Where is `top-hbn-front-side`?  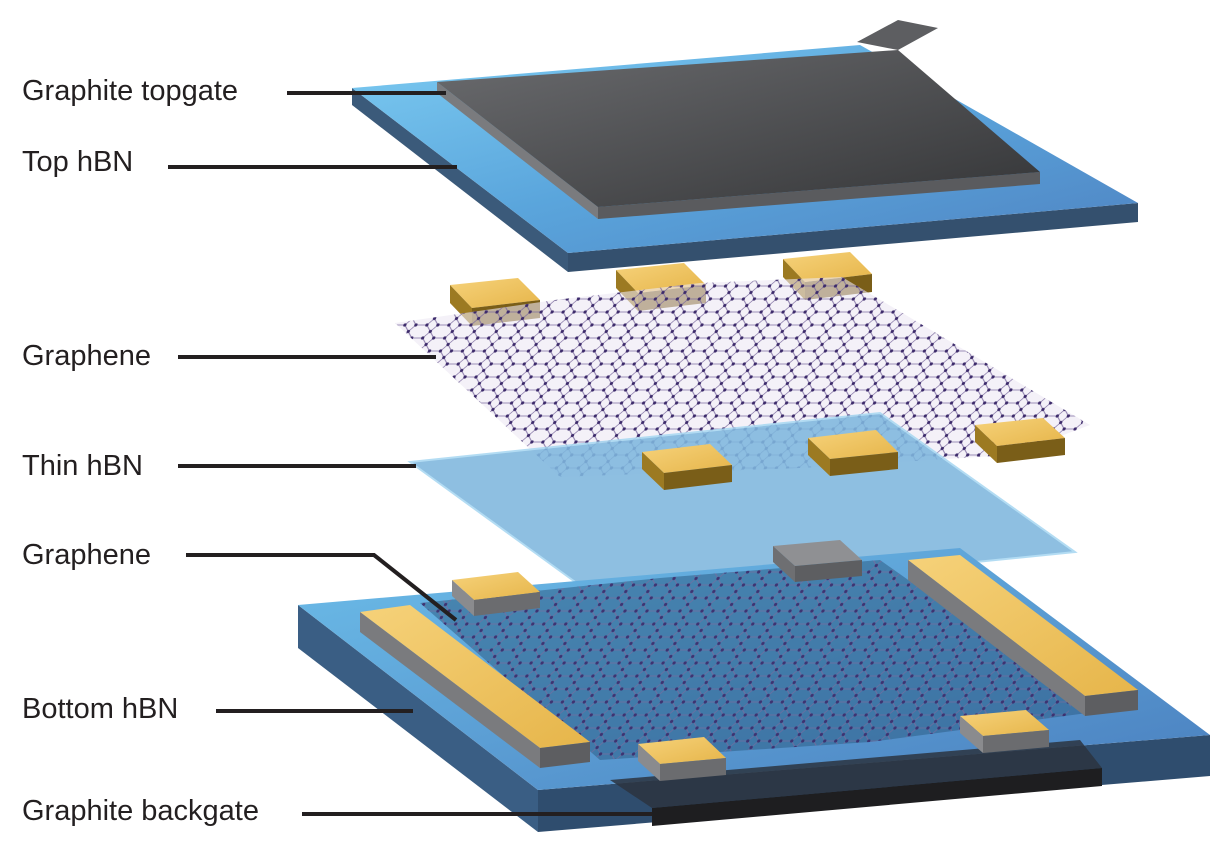
top-hbn-front-side is located at coordinates (460, 180).